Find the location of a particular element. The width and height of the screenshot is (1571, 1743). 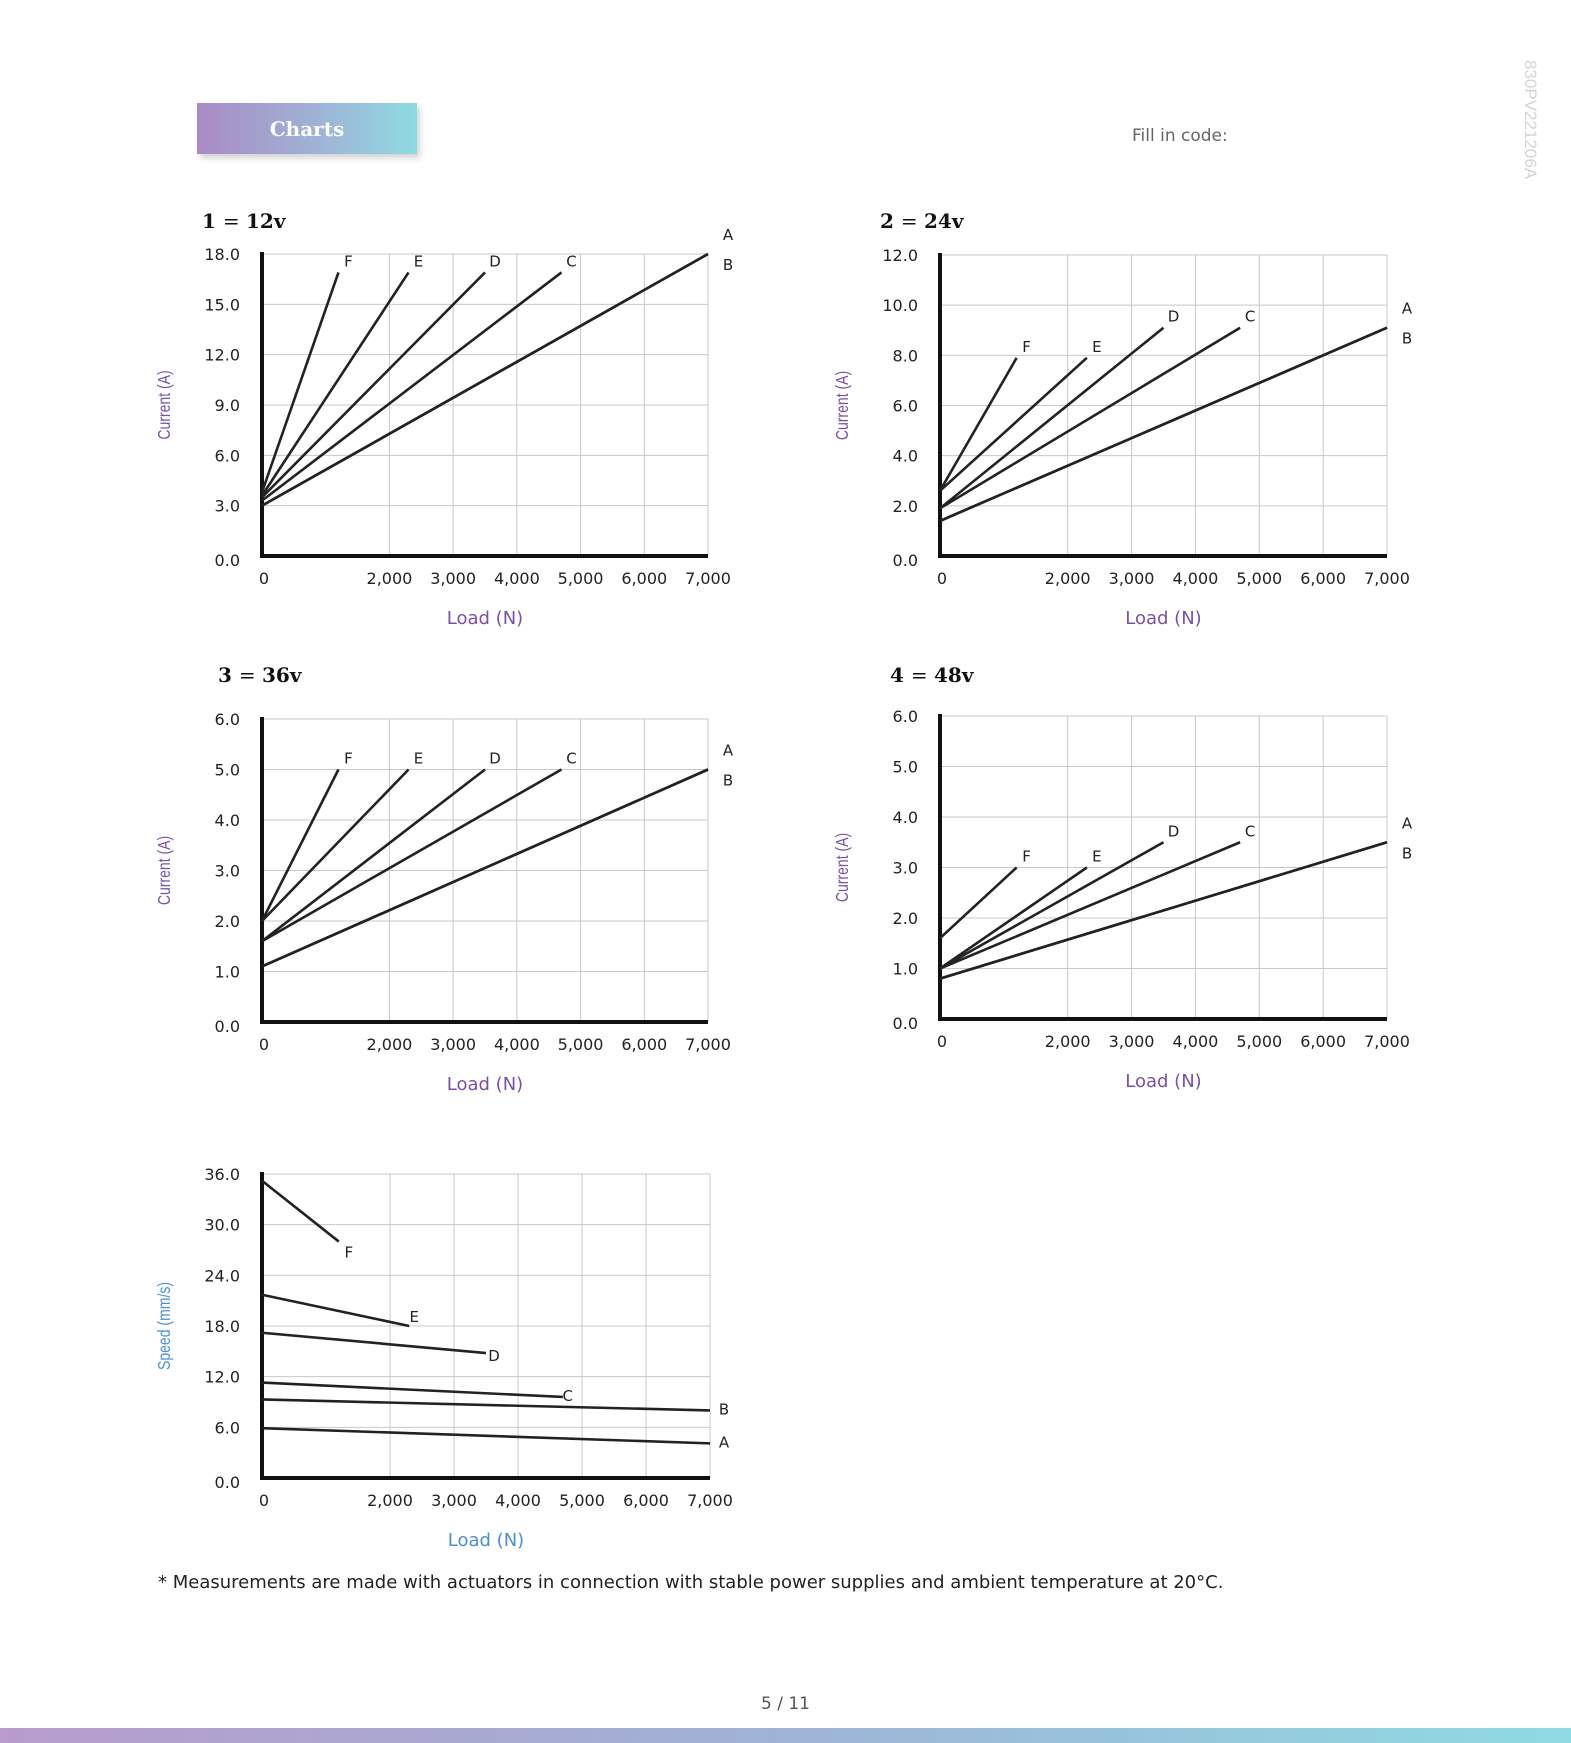

y-tick-label: 30.0 is located at coordinates (222, 1225).